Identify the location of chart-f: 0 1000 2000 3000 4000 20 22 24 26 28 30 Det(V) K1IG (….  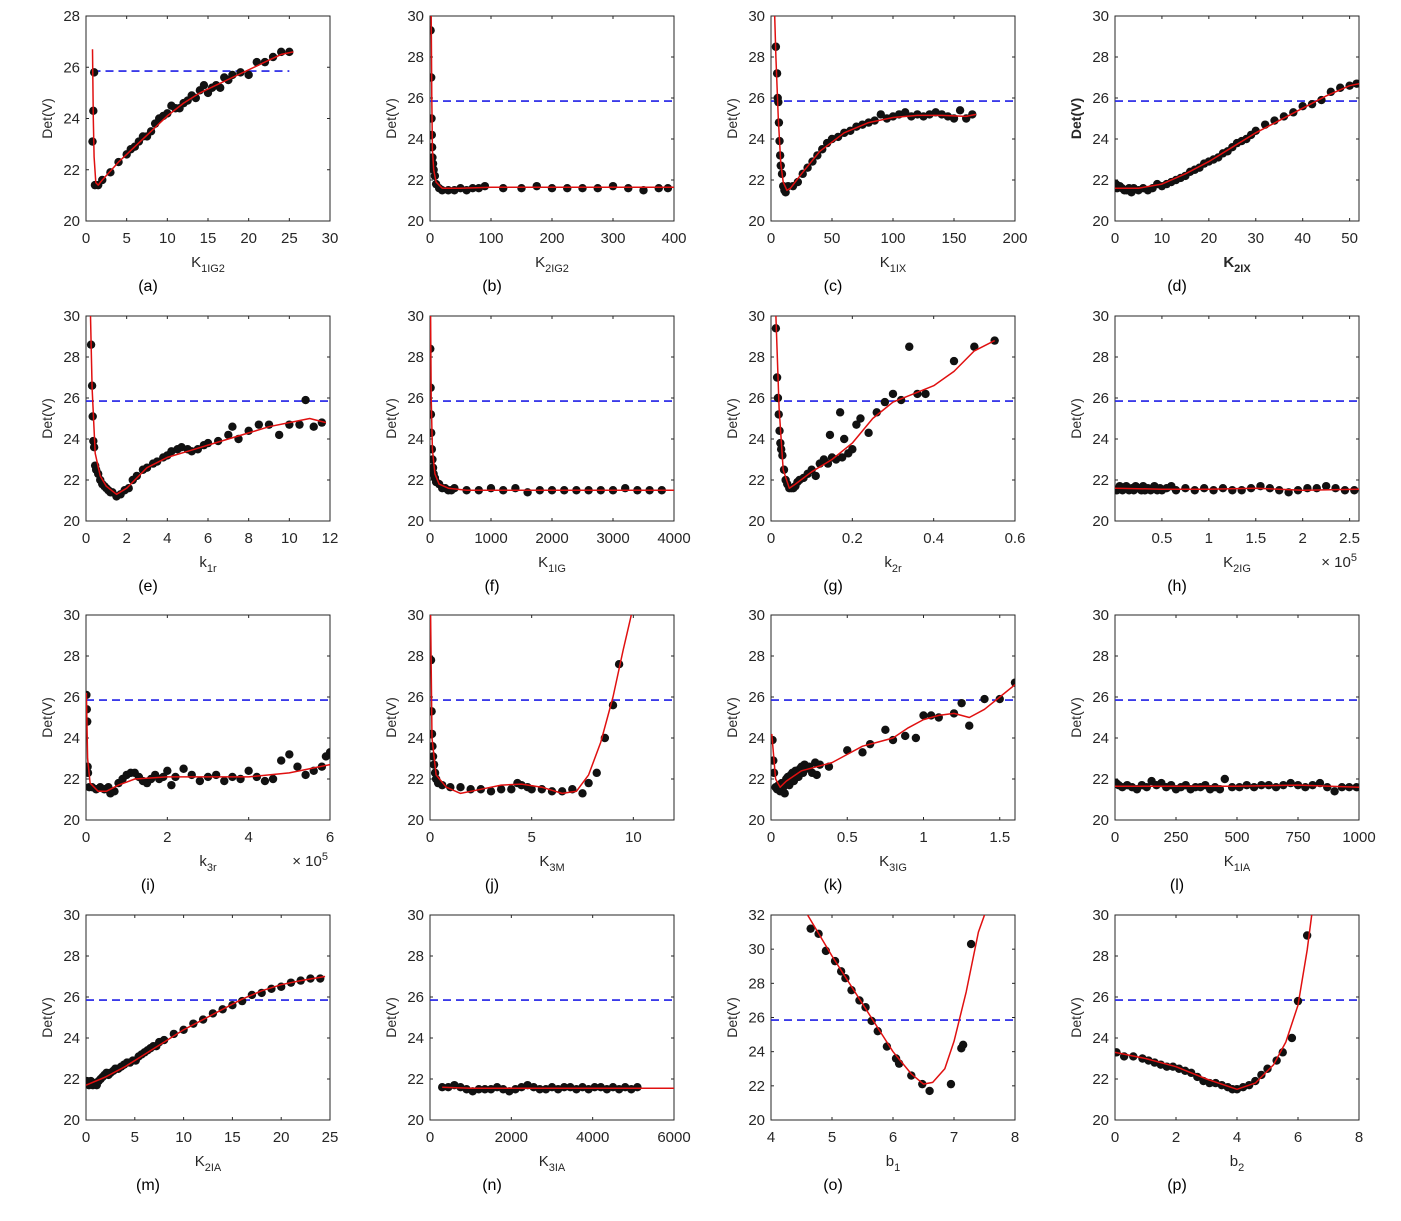
(537, 451).